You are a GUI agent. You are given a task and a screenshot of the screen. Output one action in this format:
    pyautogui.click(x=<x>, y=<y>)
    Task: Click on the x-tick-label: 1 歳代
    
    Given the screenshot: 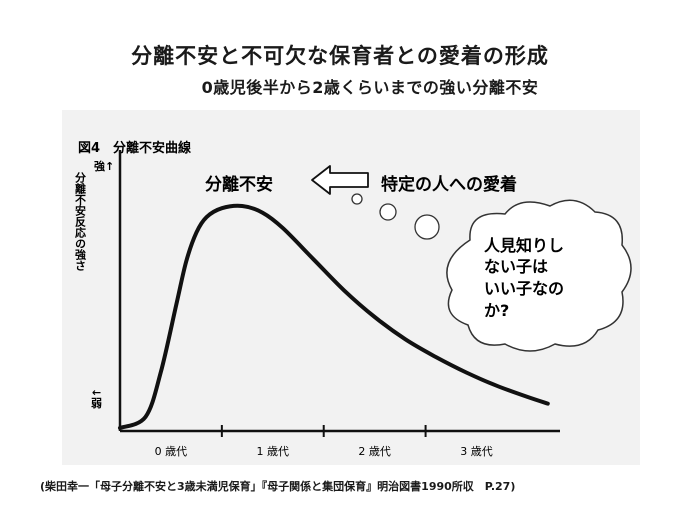 What is the action you would take?
    pyautogui.click(x=273, y=451)
    